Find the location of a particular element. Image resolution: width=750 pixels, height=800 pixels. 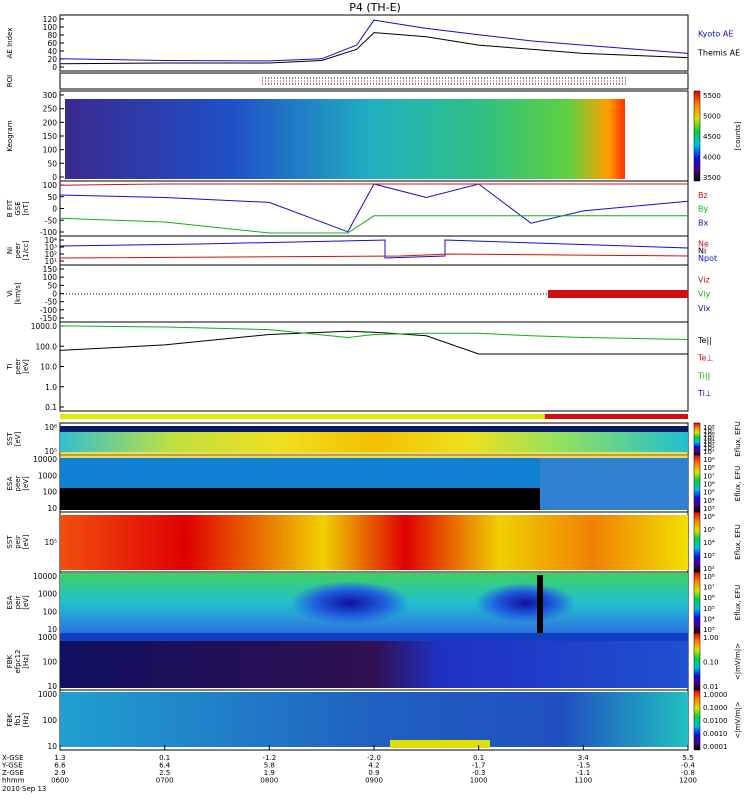

panel-ylabel-sst_i: SST is located at coordinates (10, 542).